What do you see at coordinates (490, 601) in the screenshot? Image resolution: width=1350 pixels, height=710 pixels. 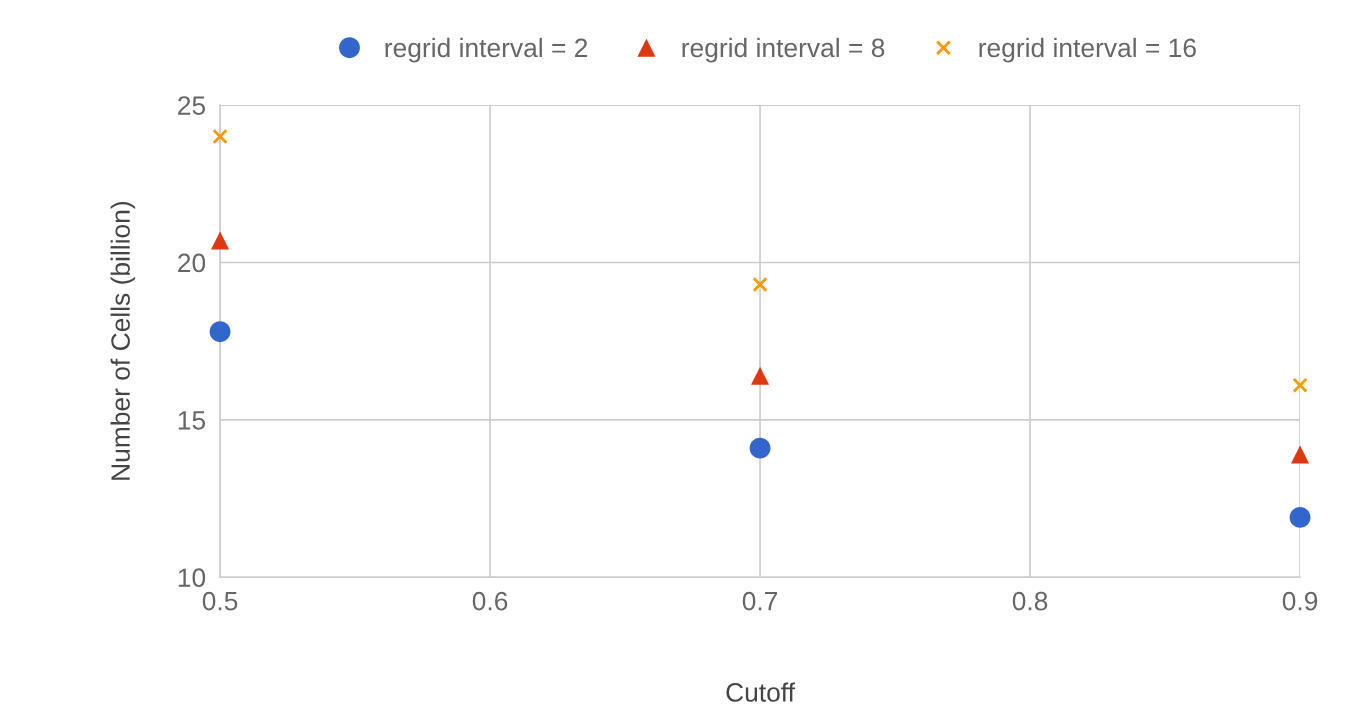 I see `x-tick-label: 0.6` at bounding box center [490, 601].